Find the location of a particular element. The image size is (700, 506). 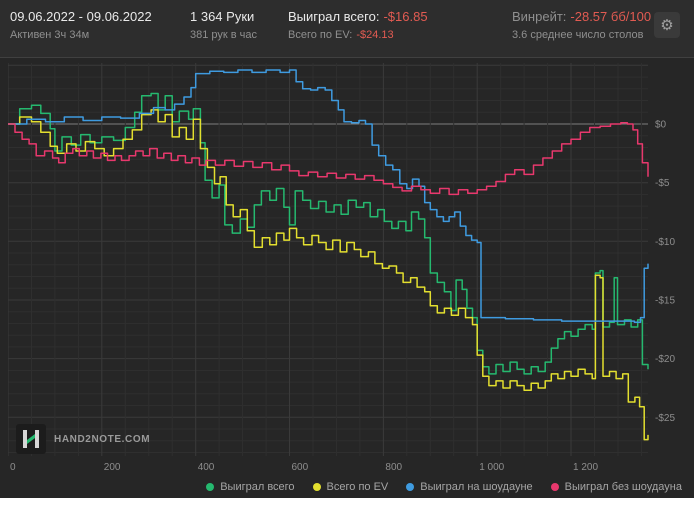

gear-icon: ⚙ is located at coordinates (667, 25).